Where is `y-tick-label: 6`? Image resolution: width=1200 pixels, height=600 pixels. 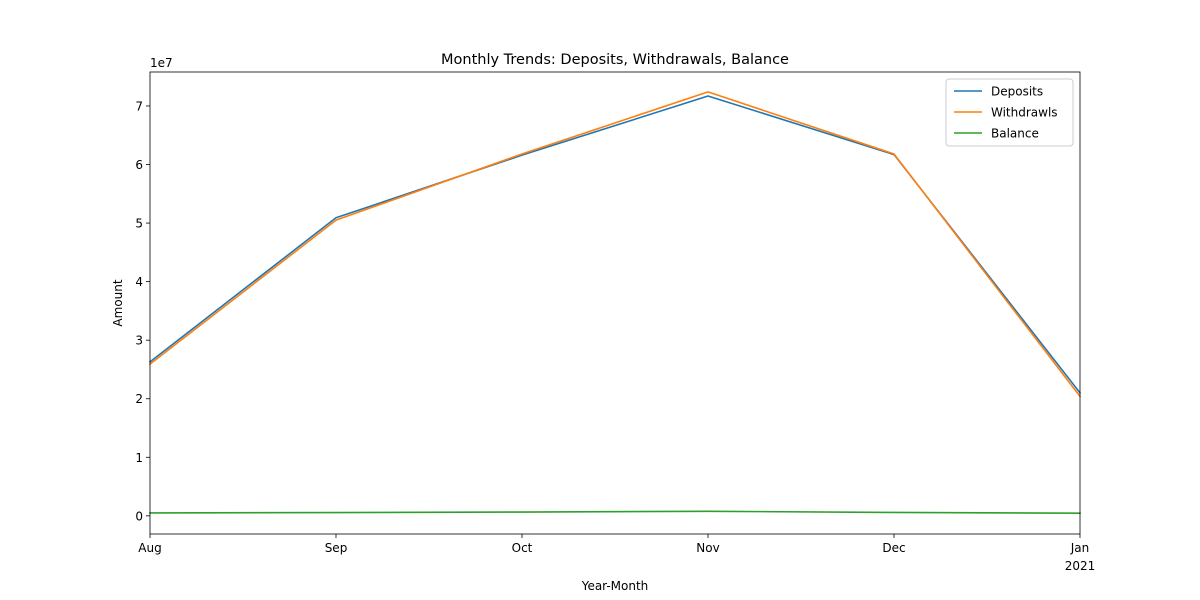 y-tick-label: 6 is located at coordinates (139, 165).